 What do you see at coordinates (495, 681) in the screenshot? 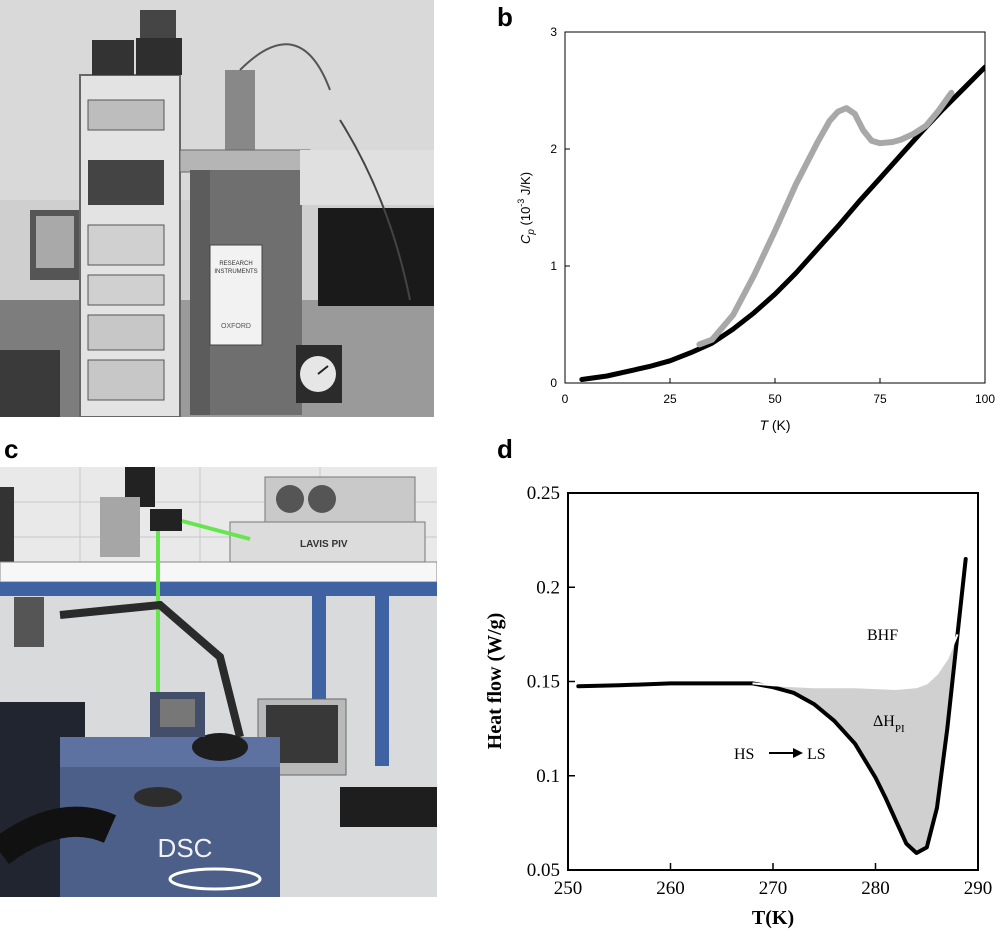
I see `y-axis-label-d: Heat flow (W/g)` at bounding box center [495, 681].